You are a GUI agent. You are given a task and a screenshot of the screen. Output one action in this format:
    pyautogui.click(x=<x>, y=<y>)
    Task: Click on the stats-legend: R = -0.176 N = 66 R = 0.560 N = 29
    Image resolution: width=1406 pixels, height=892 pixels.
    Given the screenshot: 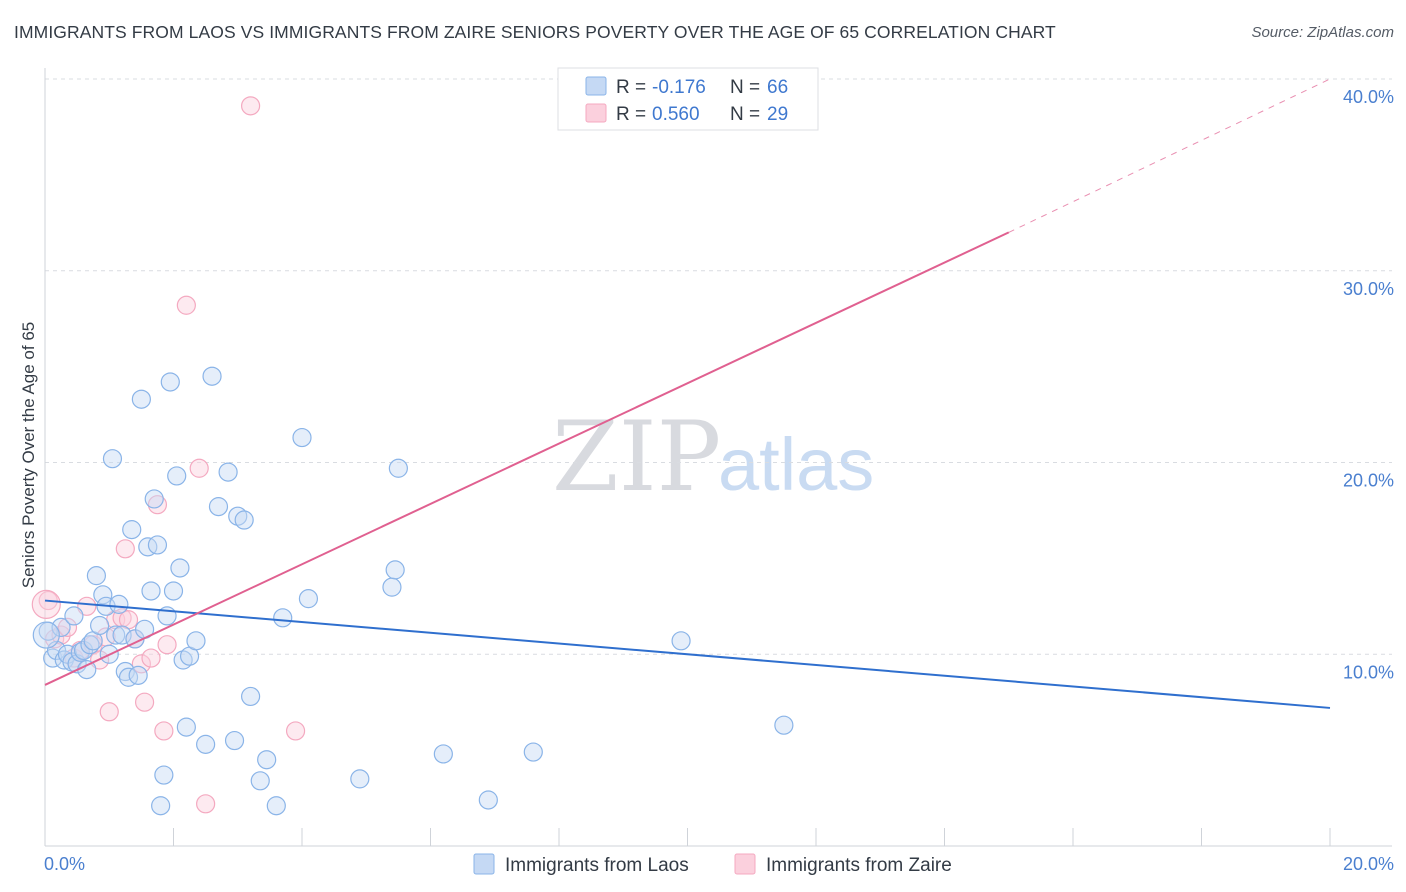 What is the action you would take?
    pyautogui.click(x=688, y=99)
    